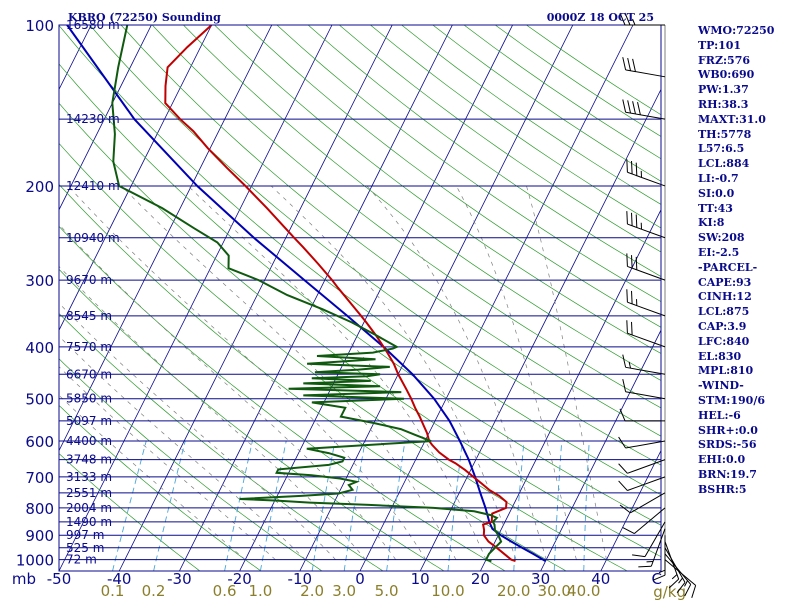 Image resolution: width=800 pixels, height=600 pixels. Describe the element at coordinates (715, 208) in the screenshot. I see `sounding-index: TT:43` at that location.